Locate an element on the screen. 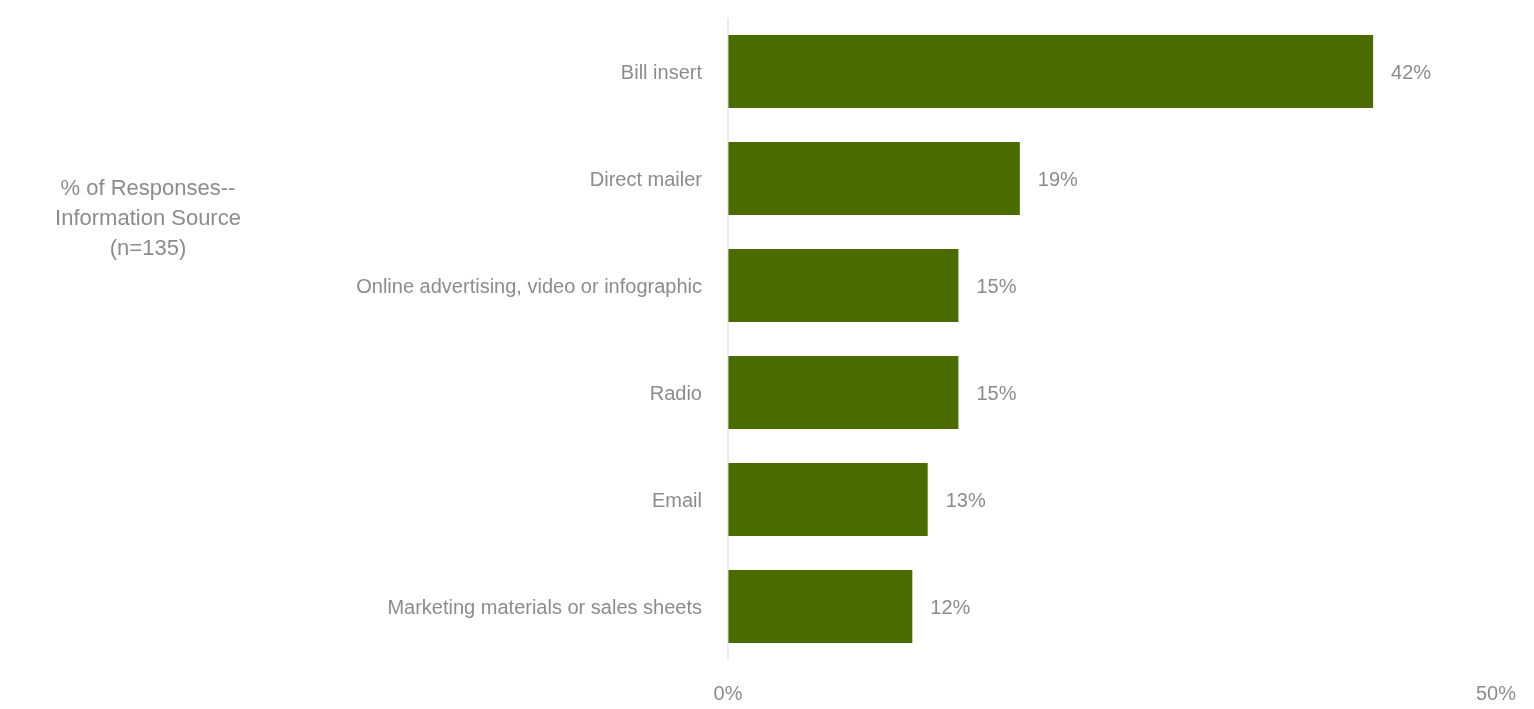 Image resolution: width=1534 pixels, height=709 pixels. y-tick-label: Online advertising, video or infographic is located at coordinates (529, 285).